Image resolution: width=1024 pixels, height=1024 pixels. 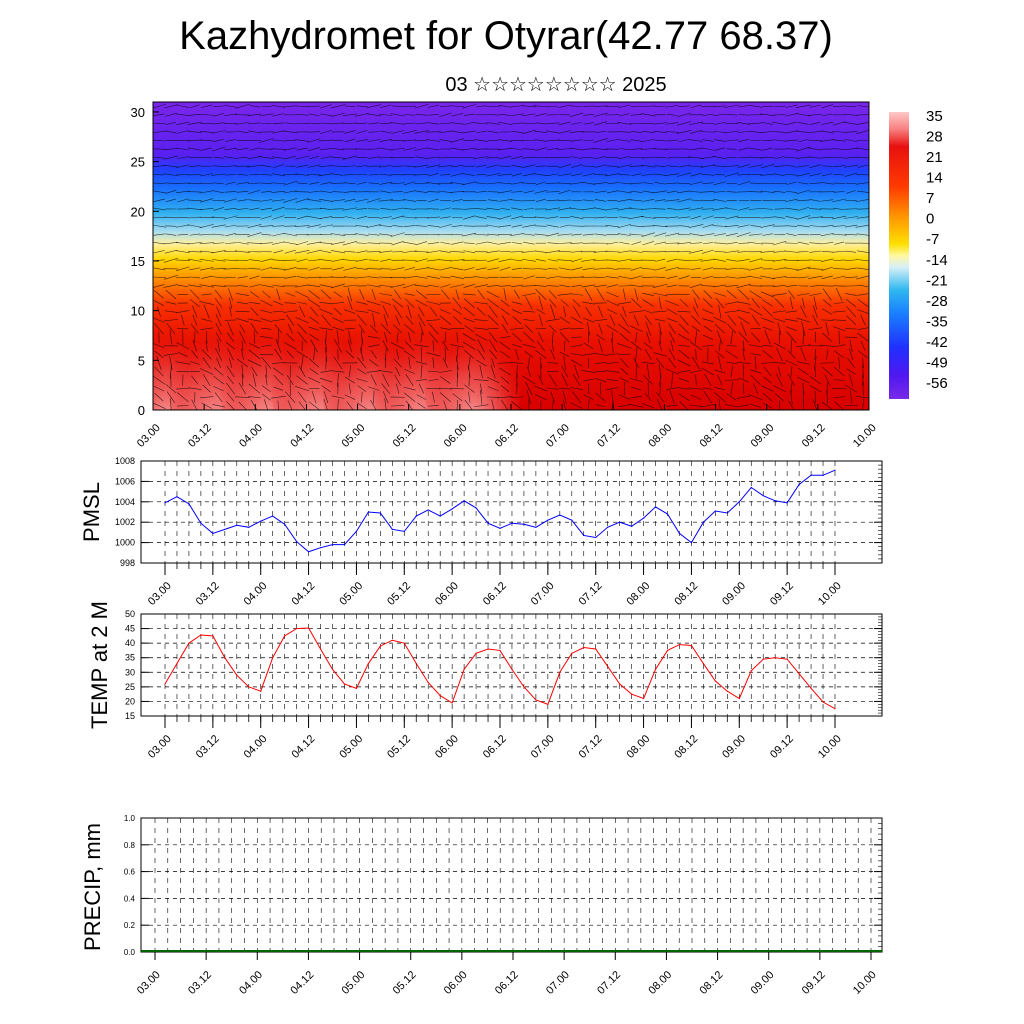 I want to click on x-tick-label: 03.00, so click(x=149, y=983).